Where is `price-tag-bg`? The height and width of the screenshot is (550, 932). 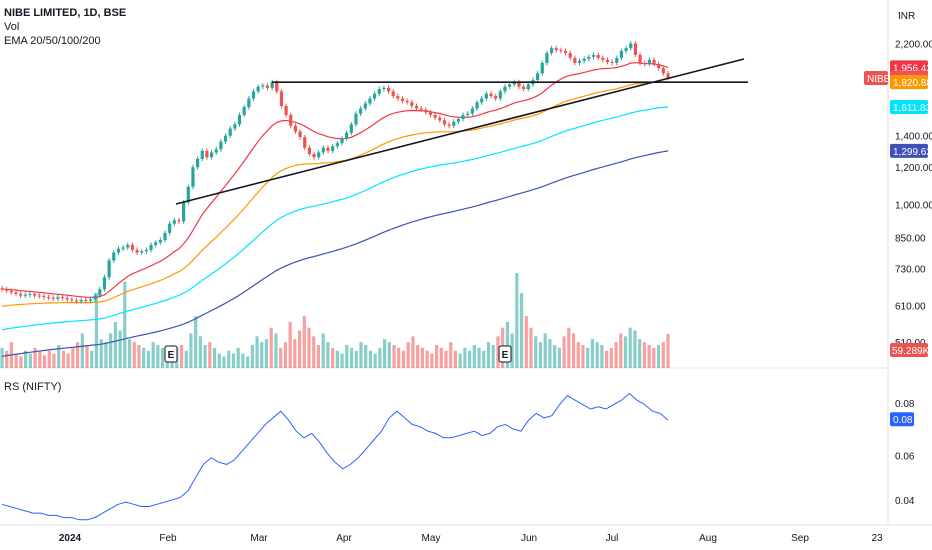
price-tag-bg is located at coordinates (909, 67).